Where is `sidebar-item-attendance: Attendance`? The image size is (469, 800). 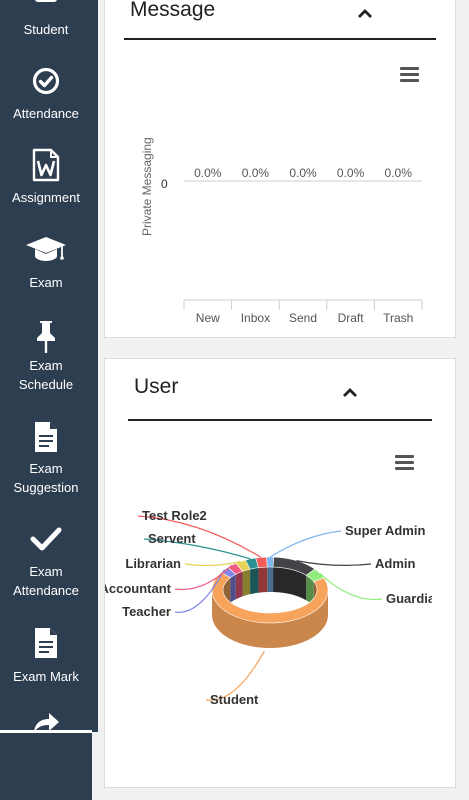
sidebar-item-attendance: Attendance is located at coordinates (46, 93).